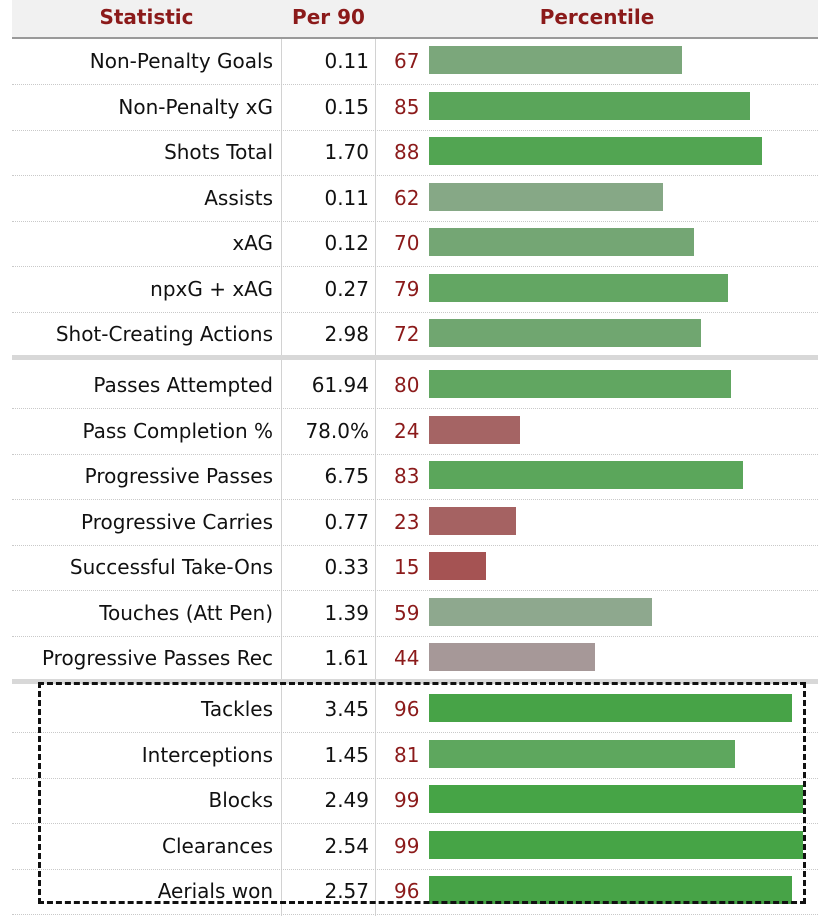  Describe the element at coordinates (171, 567) in the screenshot. I see `stat-label: Successful Take-Ons` at that location.